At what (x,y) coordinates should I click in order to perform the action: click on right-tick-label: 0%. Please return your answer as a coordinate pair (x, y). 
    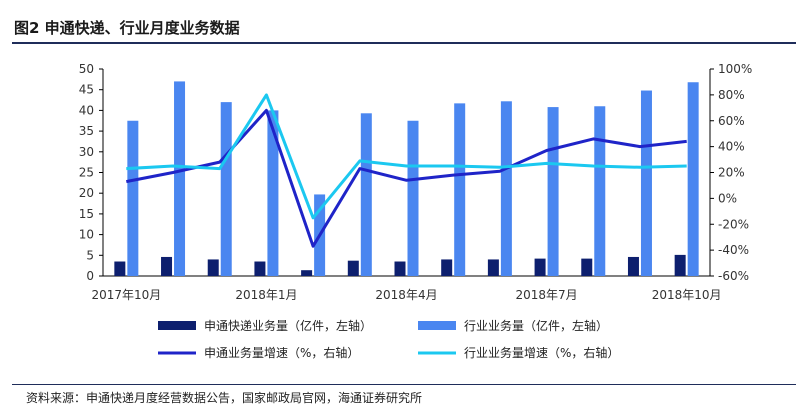
    Looking at the image, I should click on (727, 198).